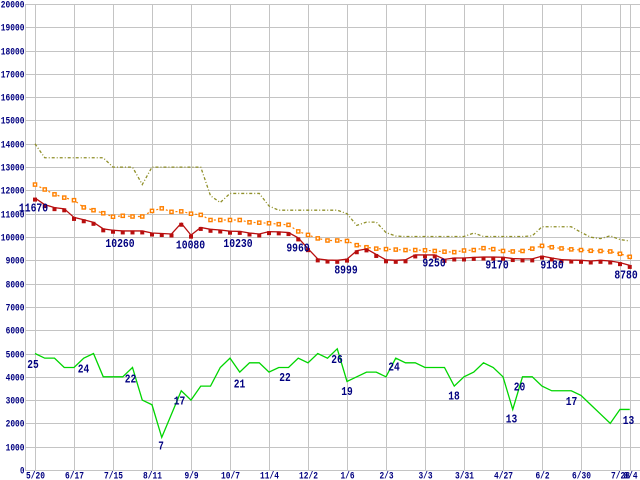  What do you see at coordinates (161, 447) in the screenshot?
I see `svg-text: 7` at bounding box center [161, 447].